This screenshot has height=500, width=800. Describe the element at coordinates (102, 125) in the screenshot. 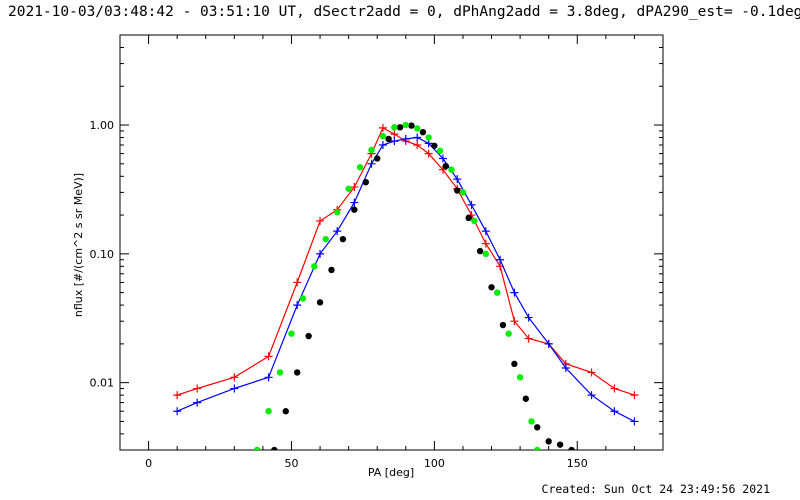

I see `y-tick-label: 1.00` at that location.